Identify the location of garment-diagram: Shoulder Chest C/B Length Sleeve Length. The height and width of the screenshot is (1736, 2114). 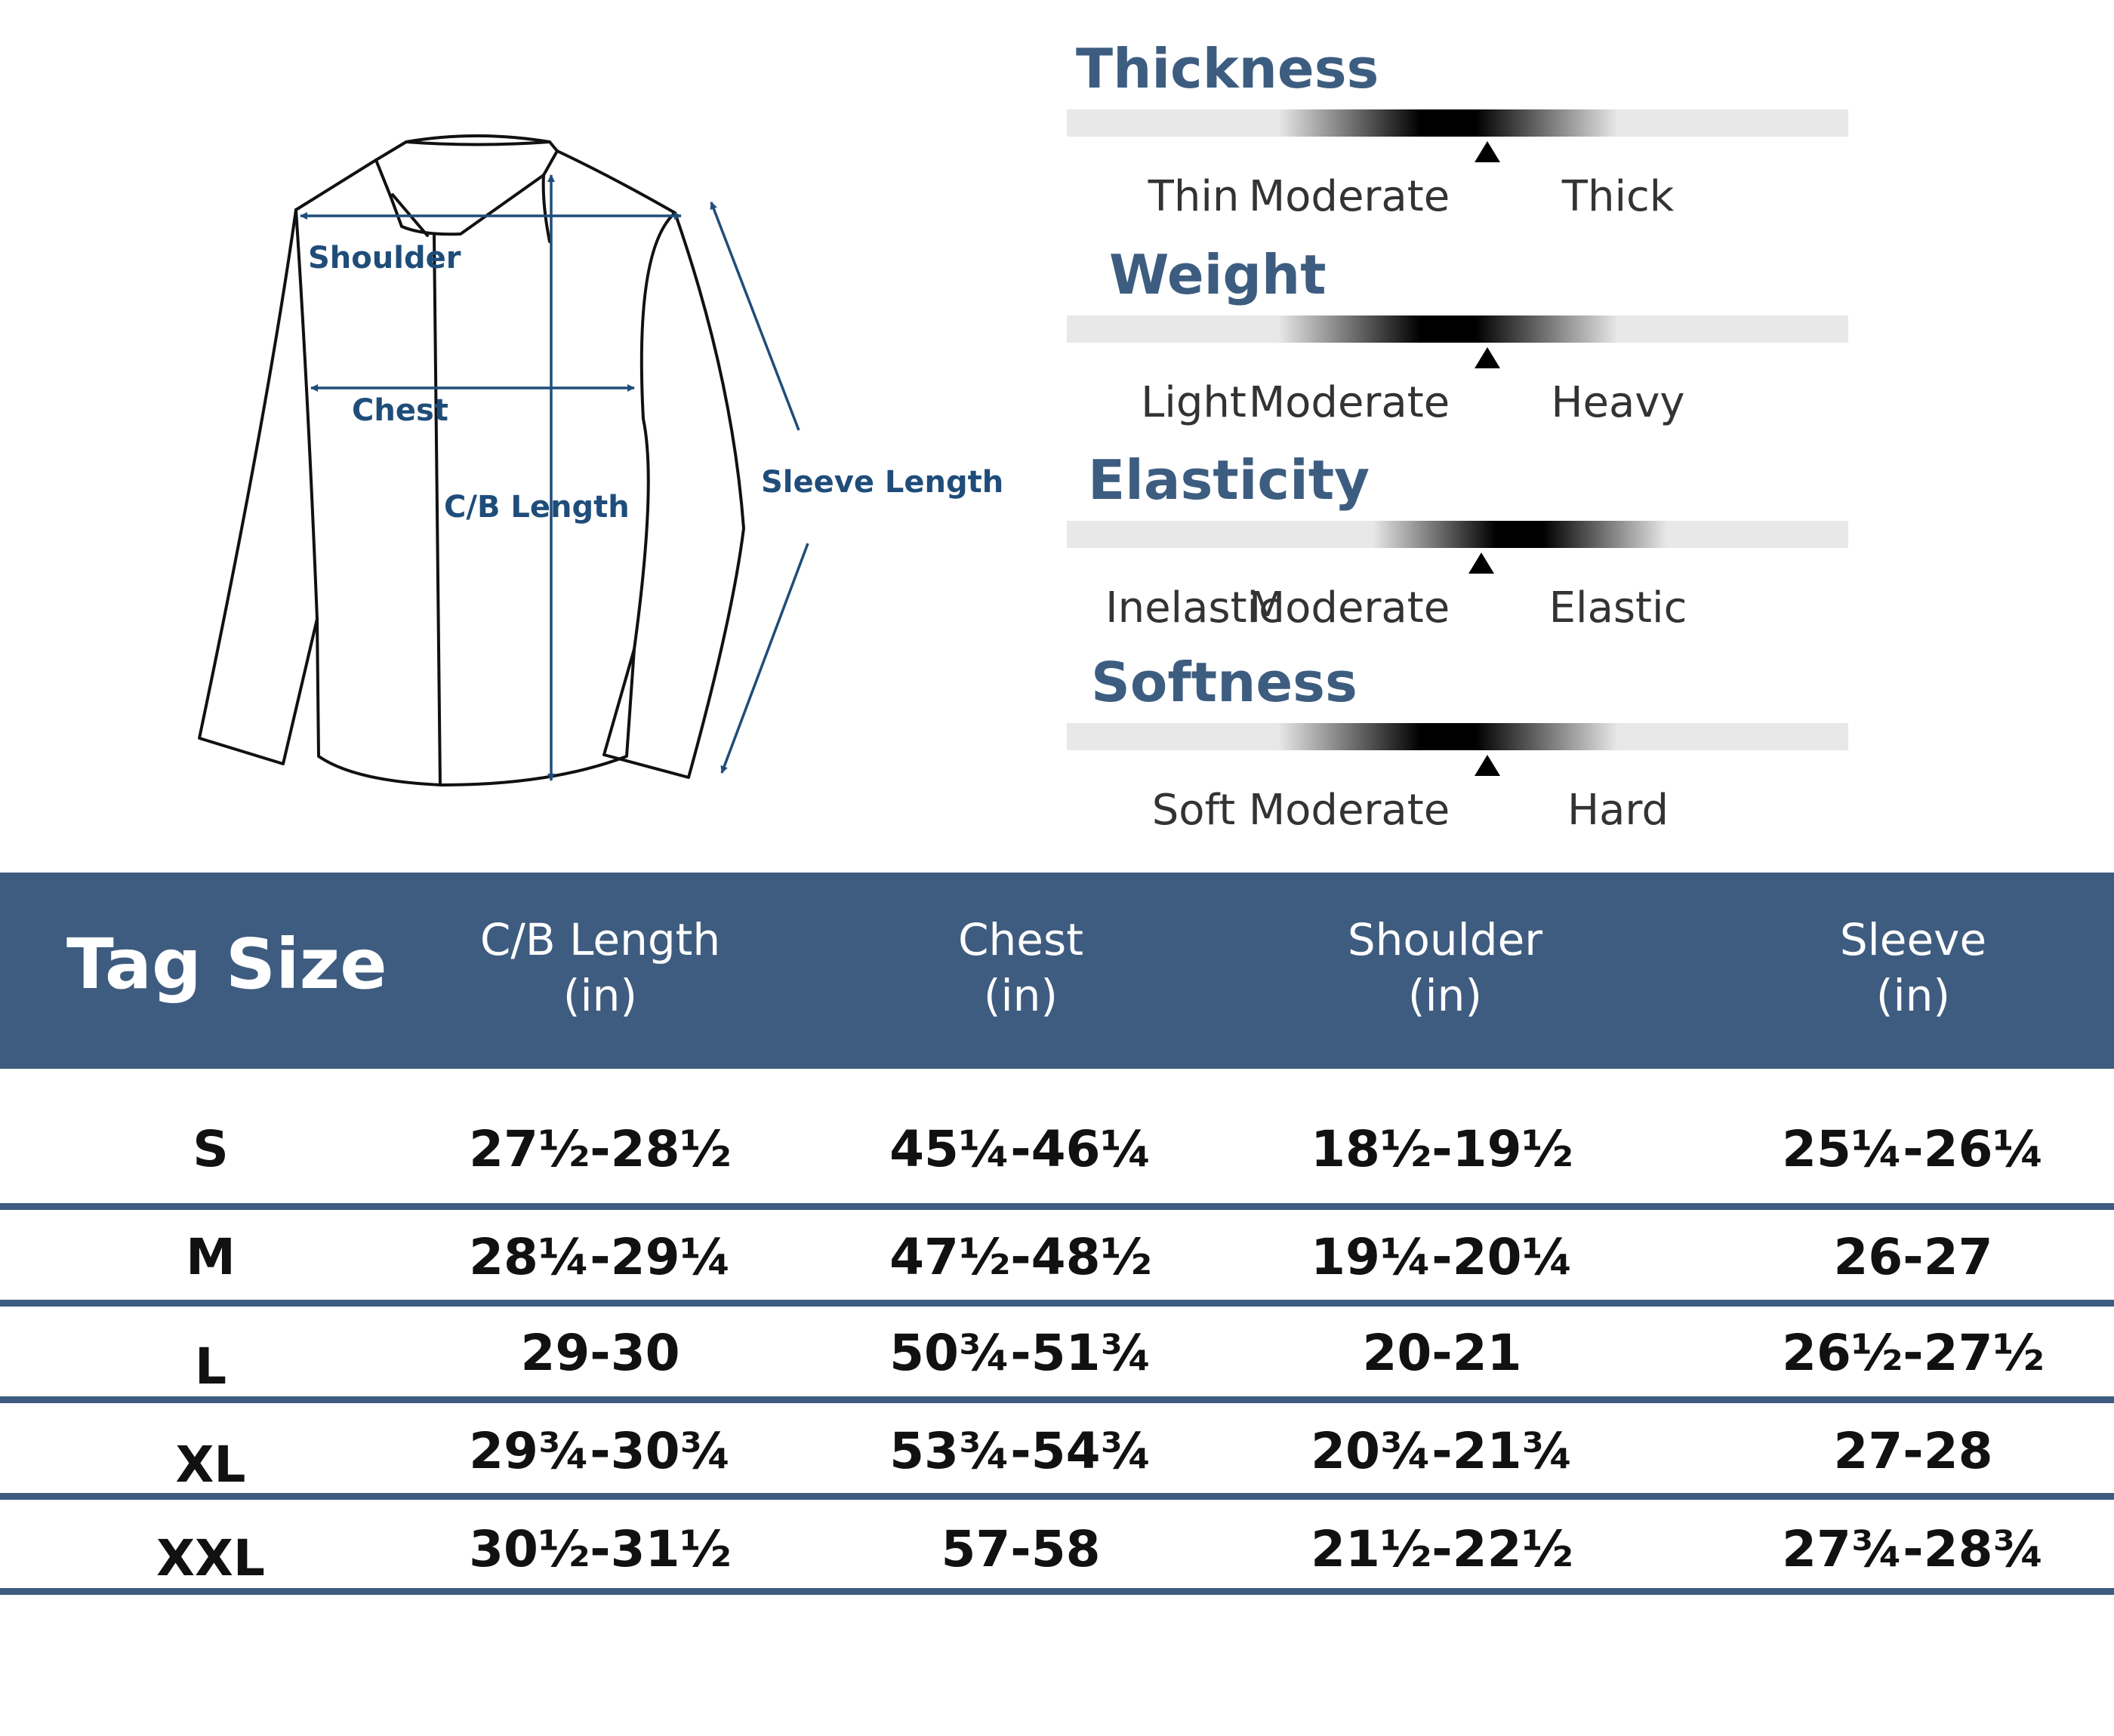
(600, 460).